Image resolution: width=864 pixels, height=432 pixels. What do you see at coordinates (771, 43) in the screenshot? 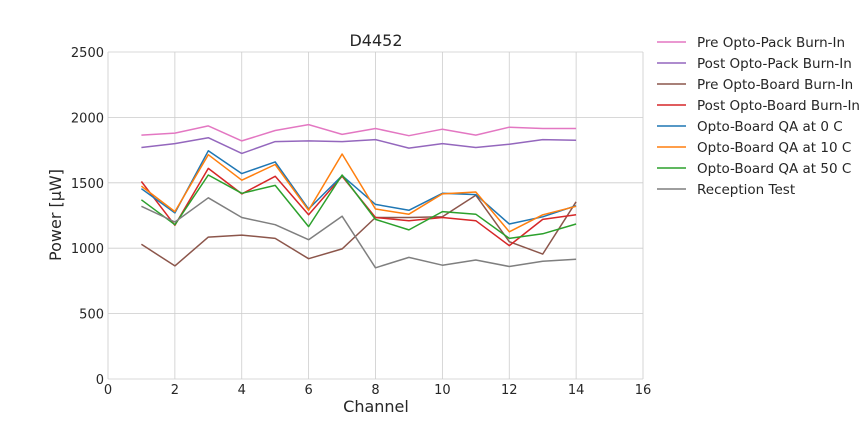
I see `legend-label-0: Pre Opto-Pack Burn-In` at bounding box center [771, 43].